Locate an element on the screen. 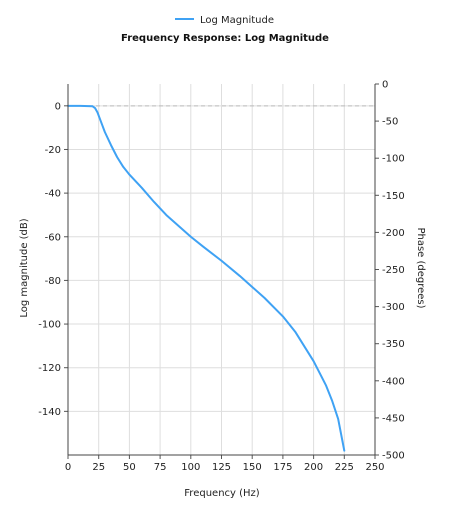  y2-tick-label: -150 is located at coordinates (393, 196).